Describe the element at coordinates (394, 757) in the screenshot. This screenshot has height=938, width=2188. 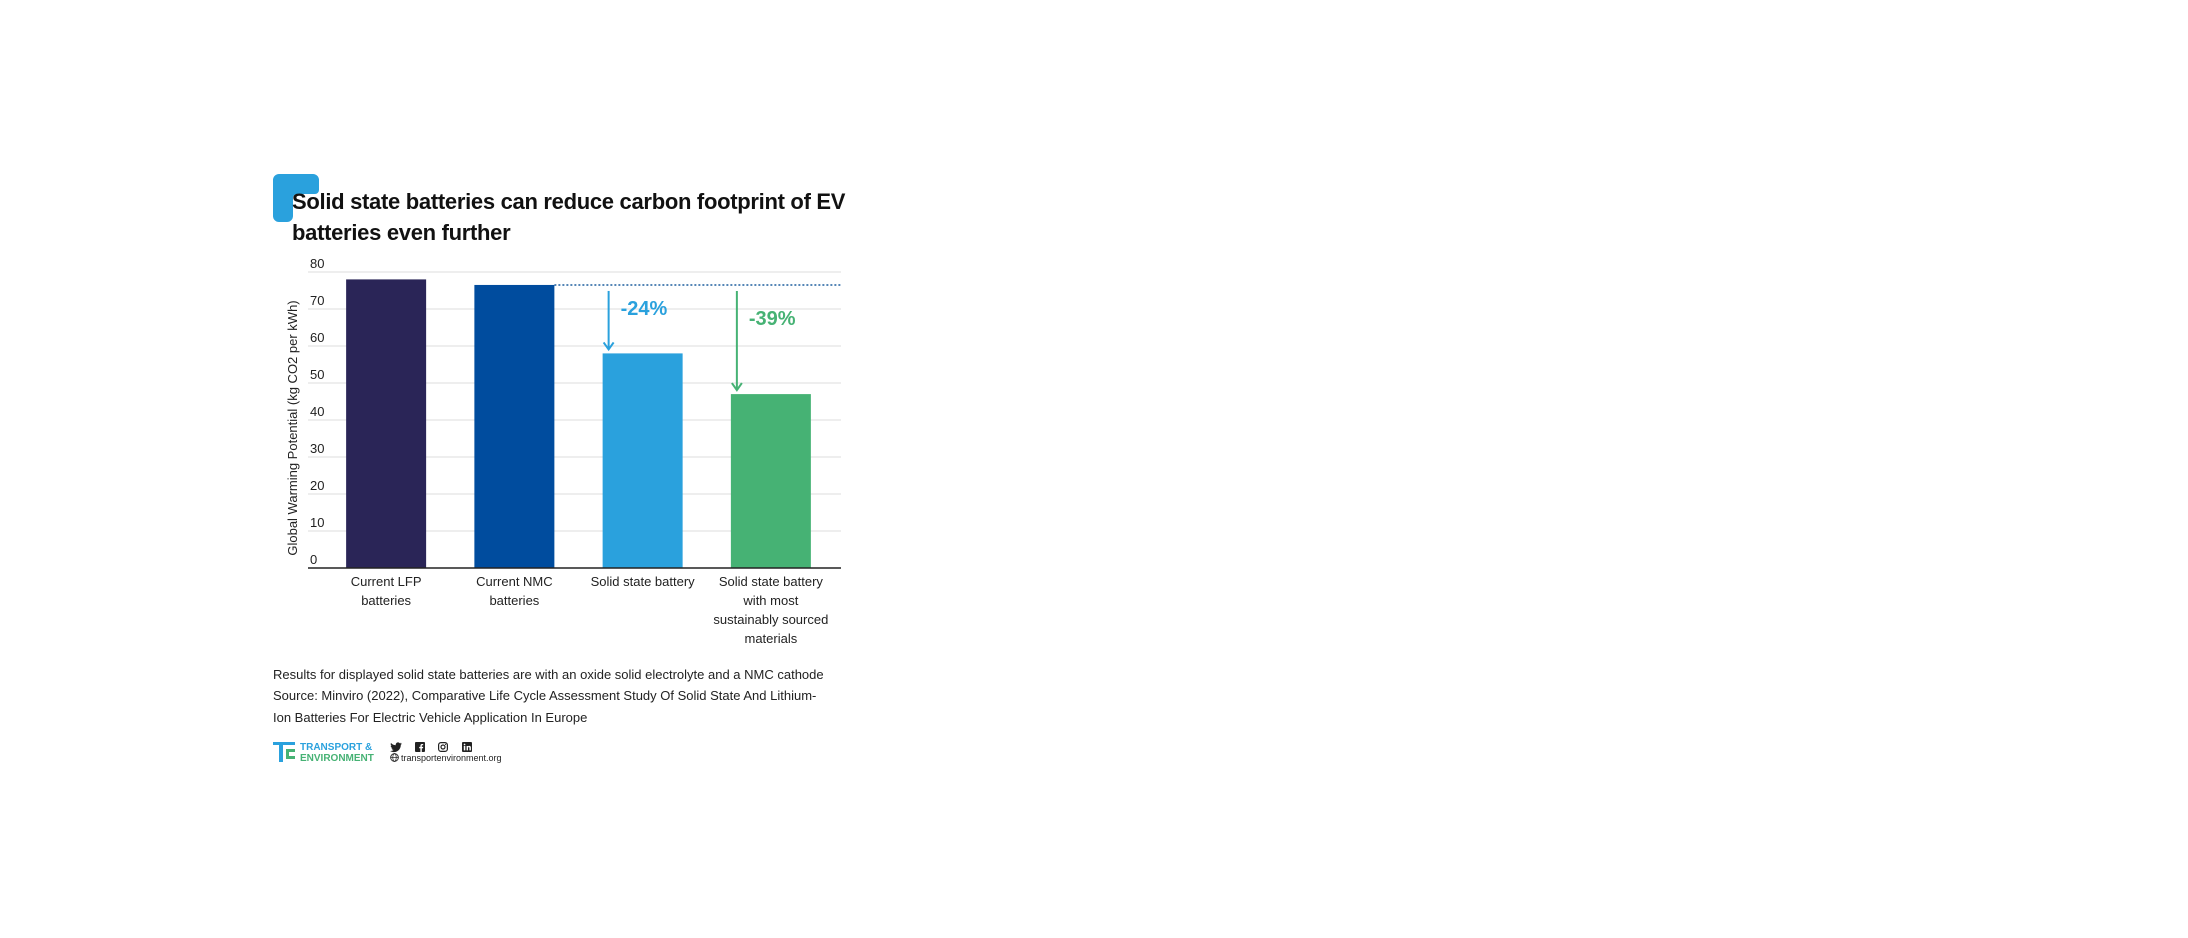
I see `globe-icon` at that location.